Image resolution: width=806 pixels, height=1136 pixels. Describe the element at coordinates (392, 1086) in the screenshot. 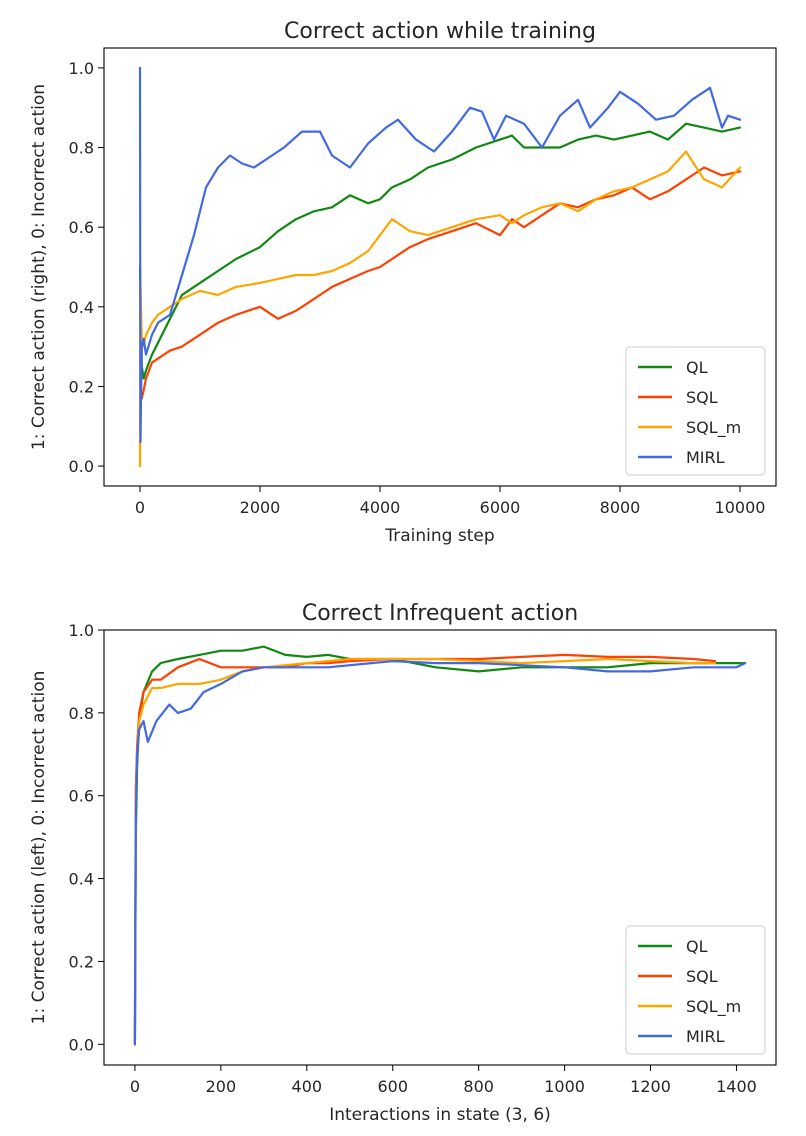

I see `x-tick-label: 600` at that location.